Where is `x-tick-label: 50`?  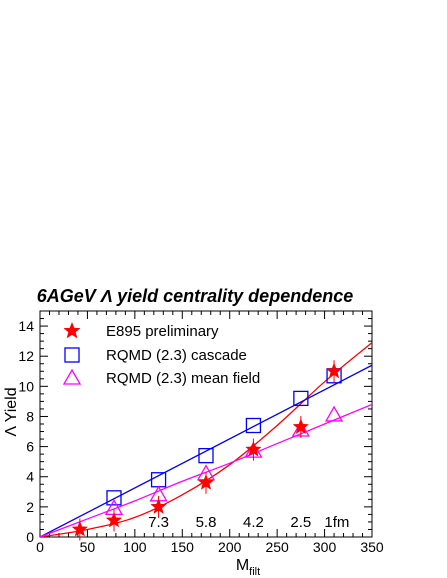 x-tick-label: 50 is located at coordinates (88, 547).